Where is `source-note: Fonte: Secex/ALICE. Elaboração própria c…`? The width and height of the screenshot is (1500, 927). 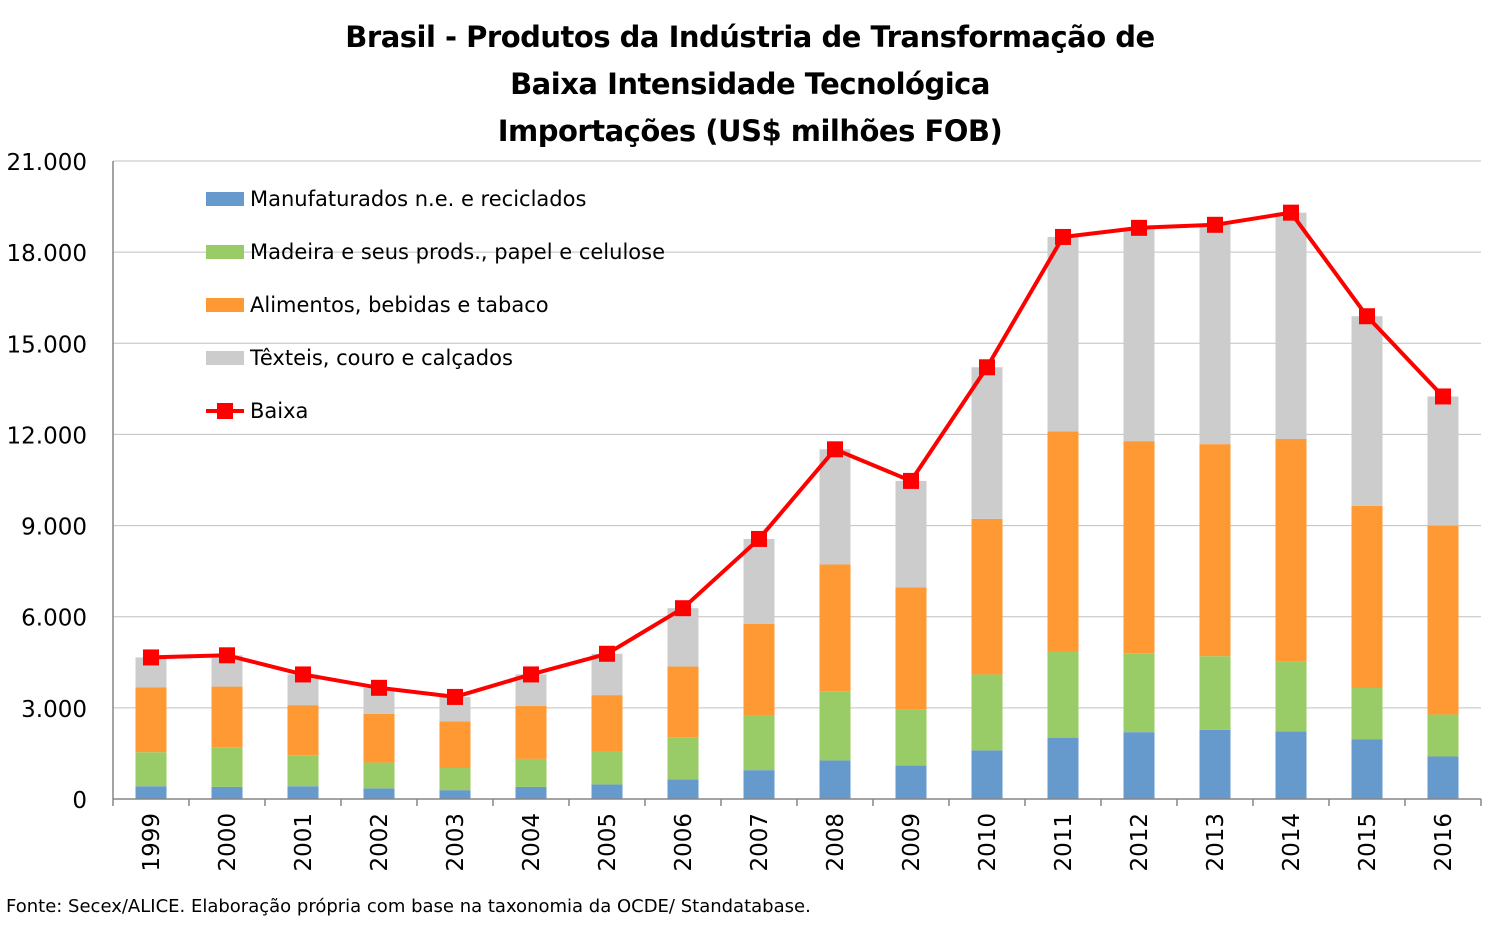 source-note: Fonte: Secex/ALICE. Elaboração própria c… is located at coordinates (408, 906).